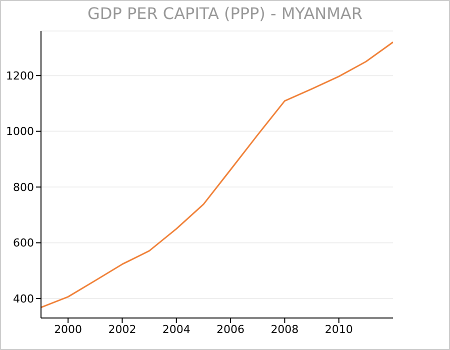 Image resolution: width=450 pixels, height=350 pixels. Describe the element at coordinates (122, 329) in the screenshot. I see `x-tick-label: 2002` at that location.